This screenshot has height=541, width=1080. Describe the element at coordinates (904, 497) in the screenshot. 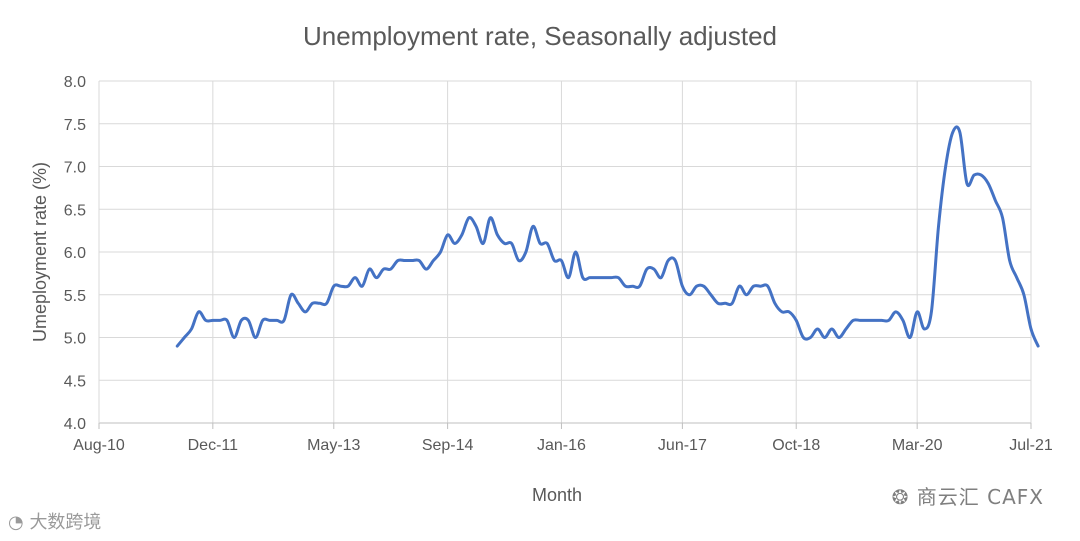

I see `wechat-icon: ❂` at that location.